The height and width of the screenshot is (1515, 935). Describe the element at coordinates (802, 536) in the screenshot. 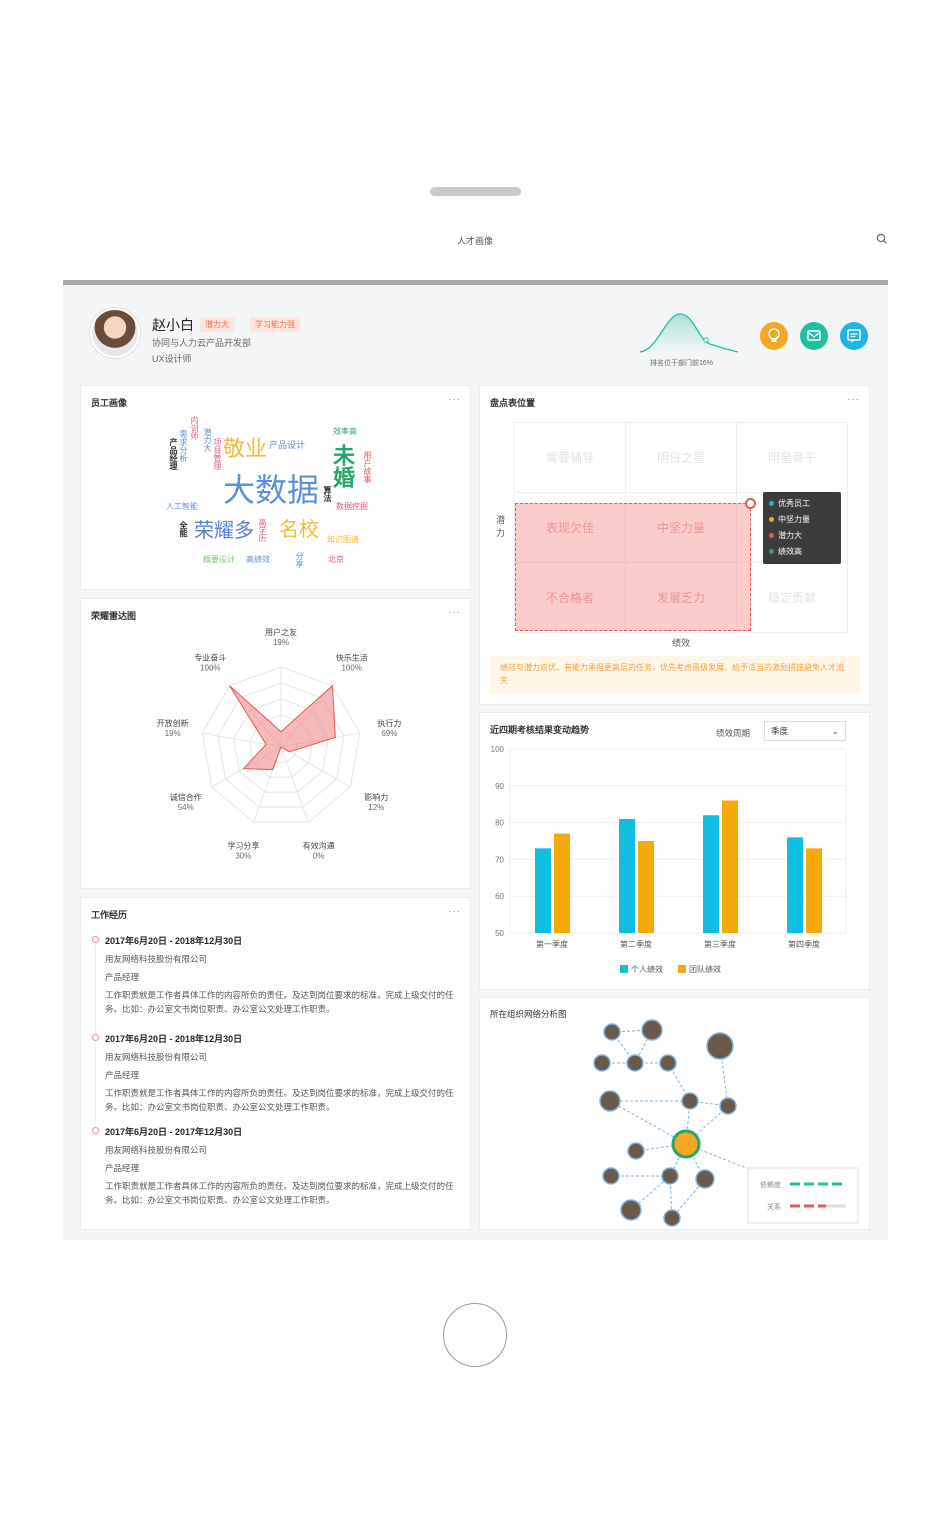

I see `legend-potential: 潜力大` at that location.